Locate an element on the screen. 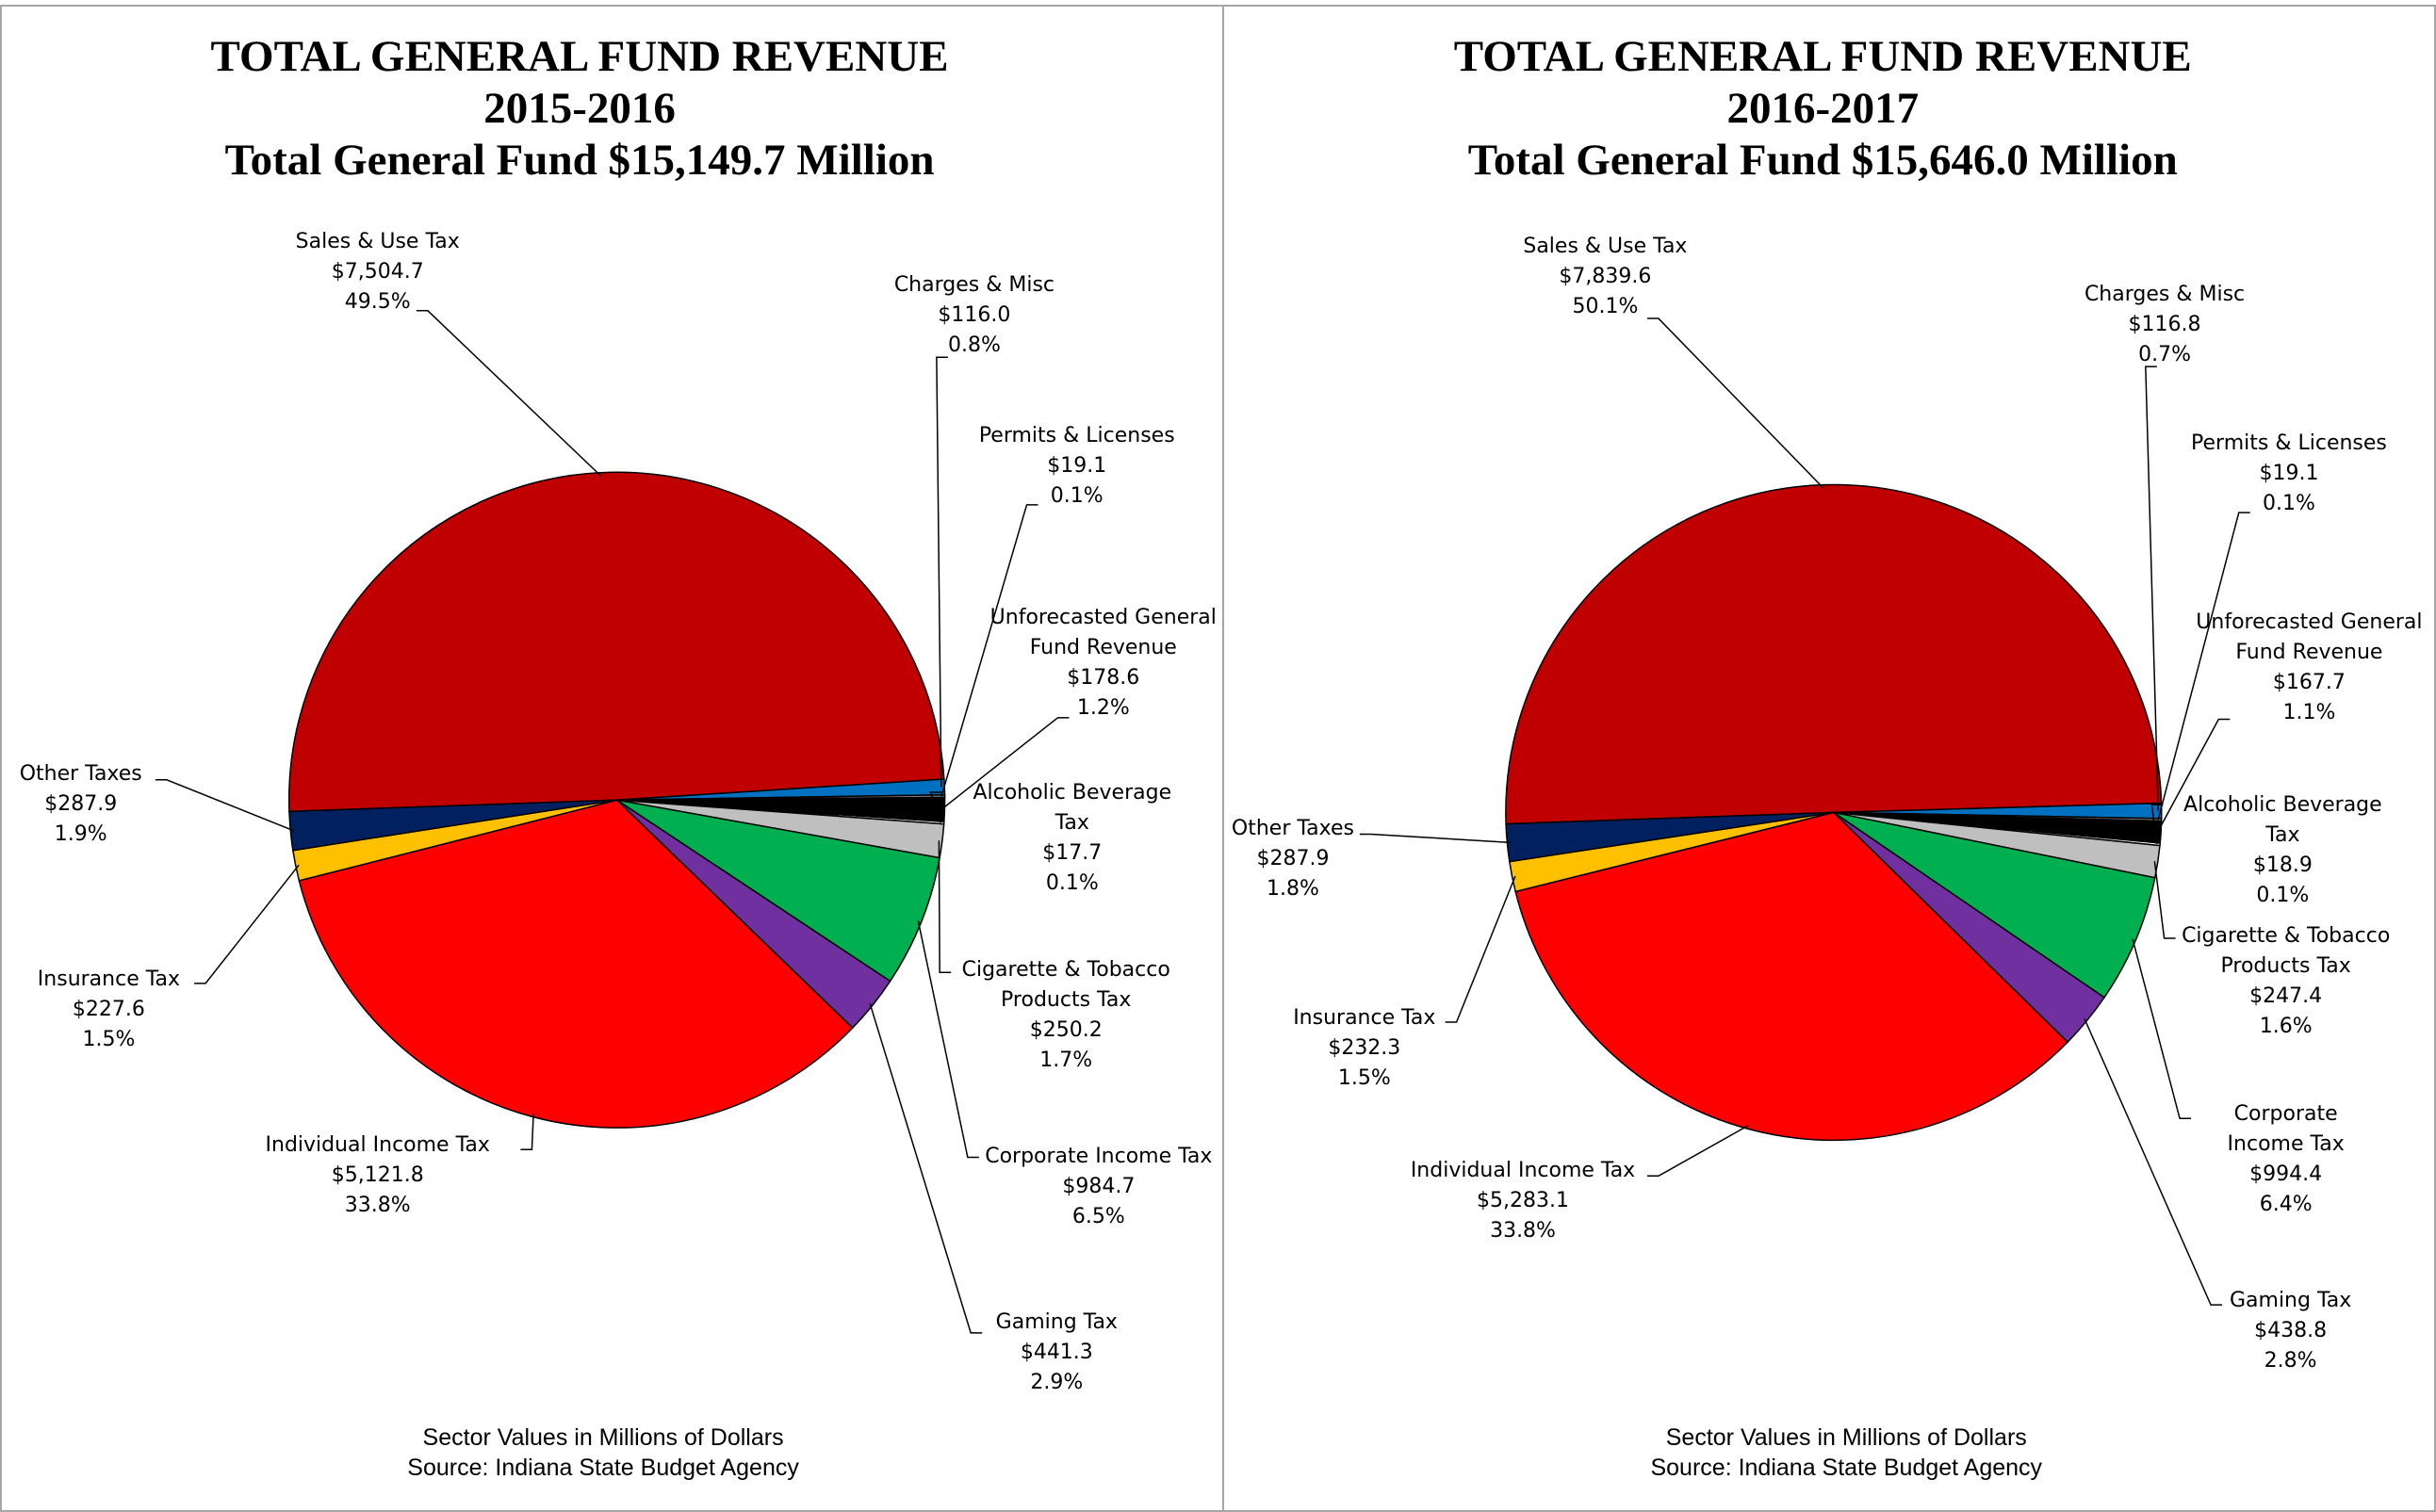  chart-total: Total General Fund $15,646.0 Million is located at coordinates (1822, 160).